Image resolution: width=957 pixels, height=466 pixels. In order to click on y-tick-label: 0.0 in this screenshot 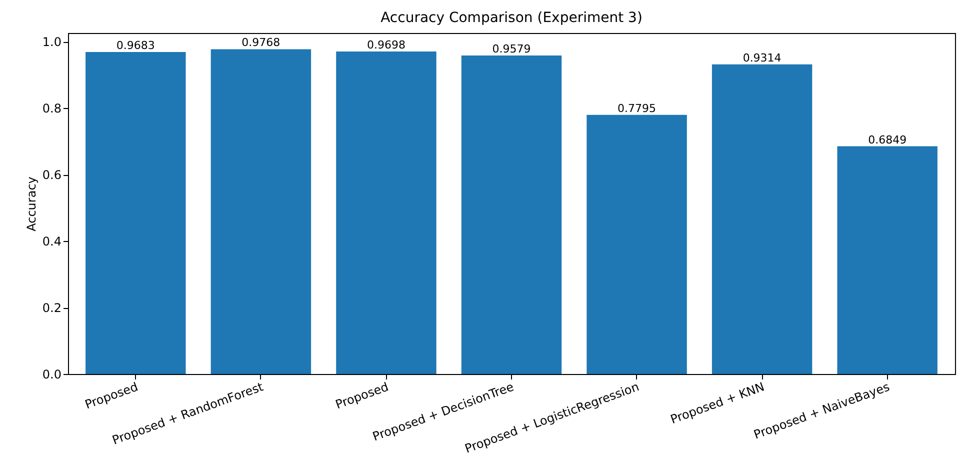, I will do `click(52, 375)`.